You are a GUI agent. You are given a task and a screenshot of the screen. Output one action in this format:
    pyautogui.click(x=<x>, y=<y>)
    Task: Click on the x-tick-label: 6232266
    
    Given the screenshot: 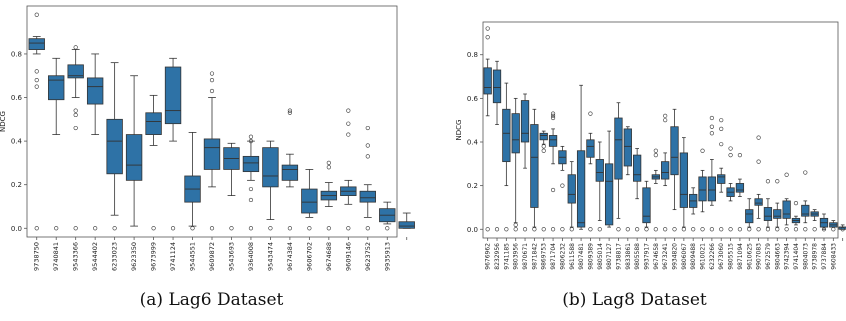 What is the action you would take?
    pyautogui.click(x=712, y=256)
    